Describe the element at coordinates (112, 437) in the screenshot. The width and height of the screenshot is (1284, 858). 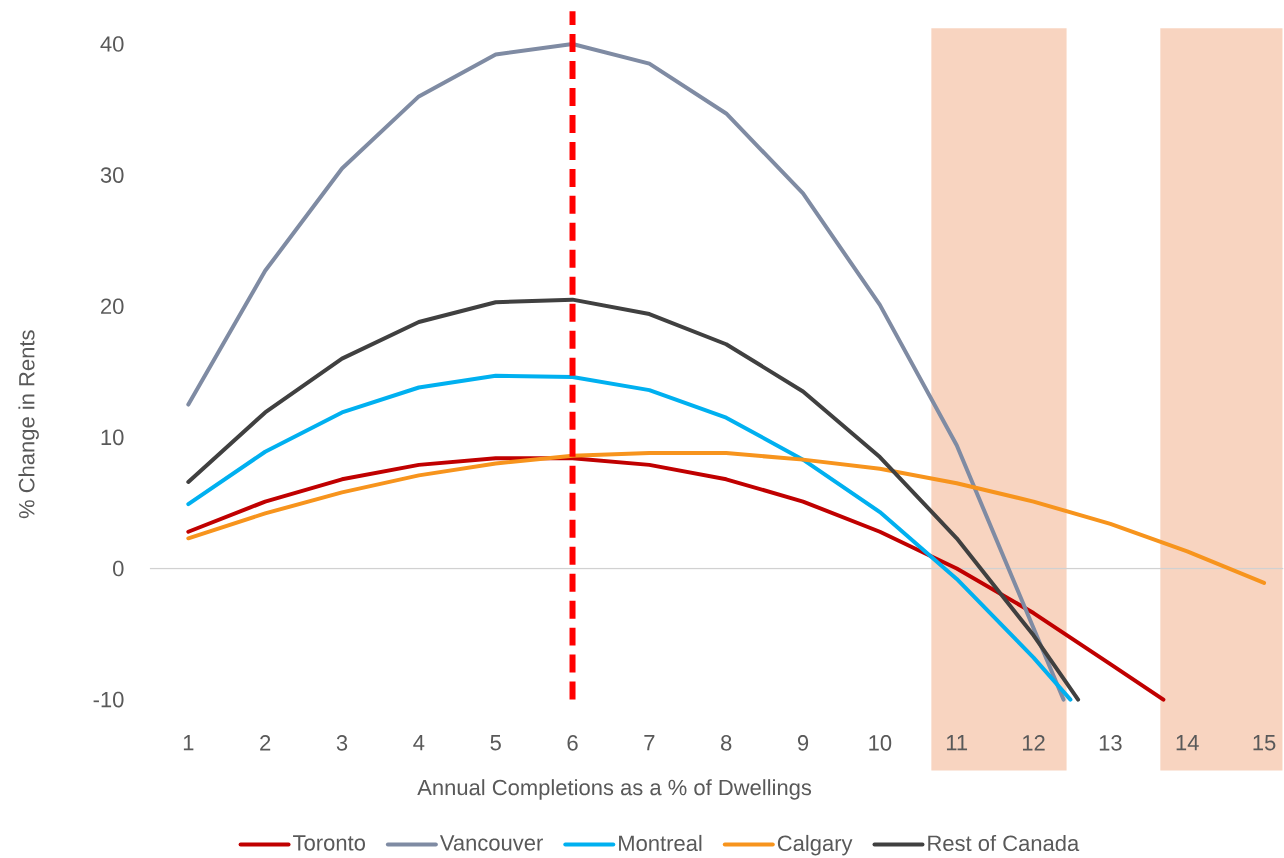
I see `y-tick-label: 10` at that location.